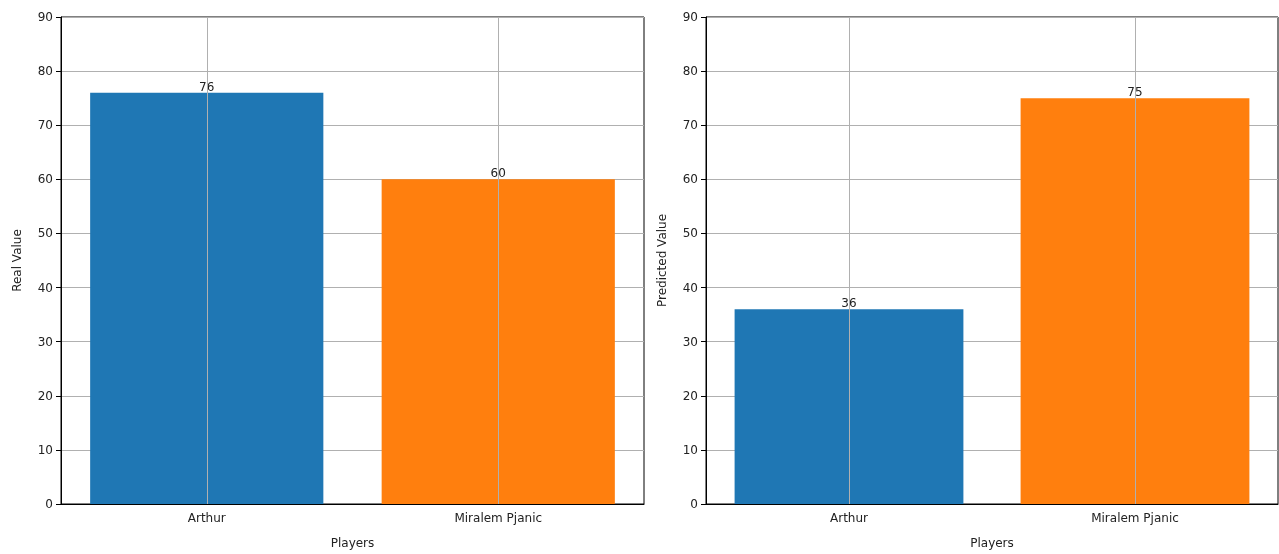  Describe the element at coordinates (17, 260) in the screenshot. I see `y-axis-title: Real Value` at that location.